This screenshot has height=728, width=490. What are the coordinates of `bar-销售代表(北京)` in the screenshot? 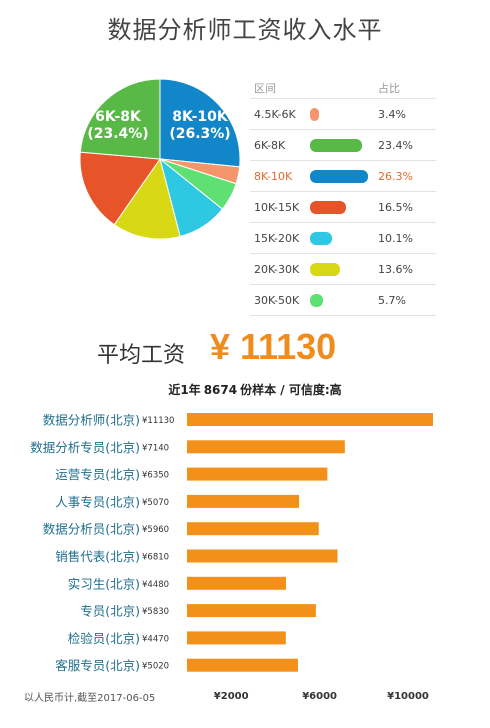 It's located at (262, 556).